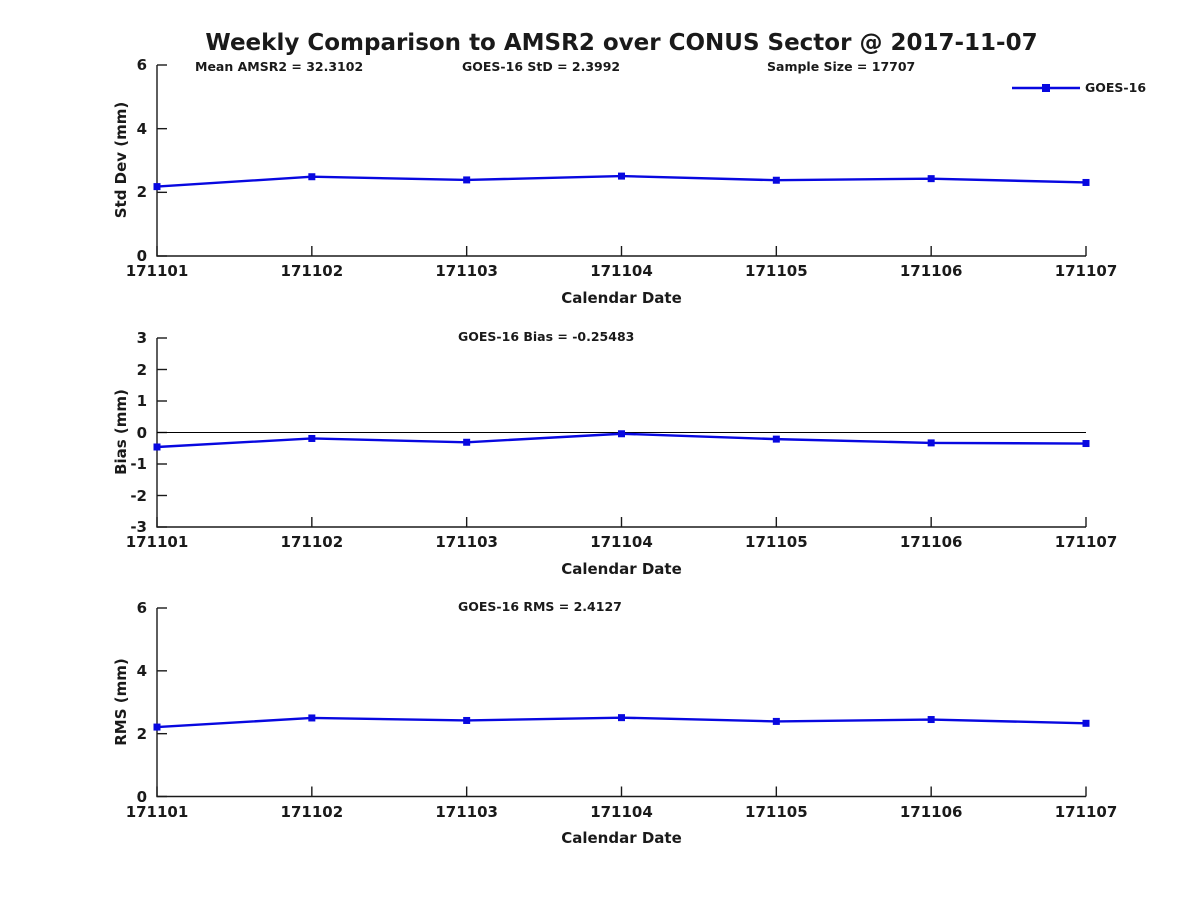 This screenshot has height=900, width=1200. Describe the element at coordinates (141, 338) in the screenshot. I see `bias-y-tick-label: 3` at that location.